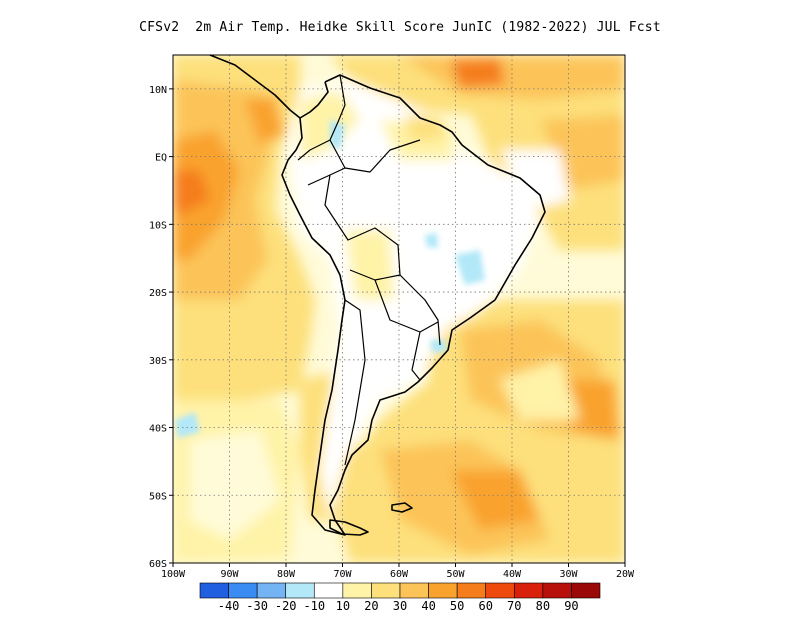 The width and height of the screenshot is (800, 618). I want to click on lon-tick-label: 30W, so click(568, 574).